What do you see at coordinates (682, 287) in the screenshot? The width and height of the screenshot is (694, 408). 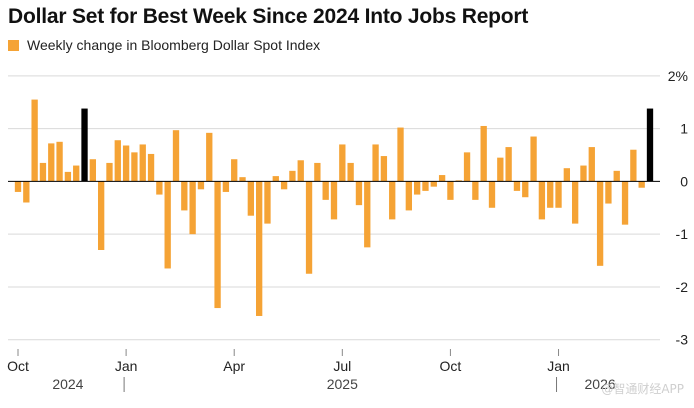 I see `y-tick-label-4: -2` at bounding box center [682, 287].